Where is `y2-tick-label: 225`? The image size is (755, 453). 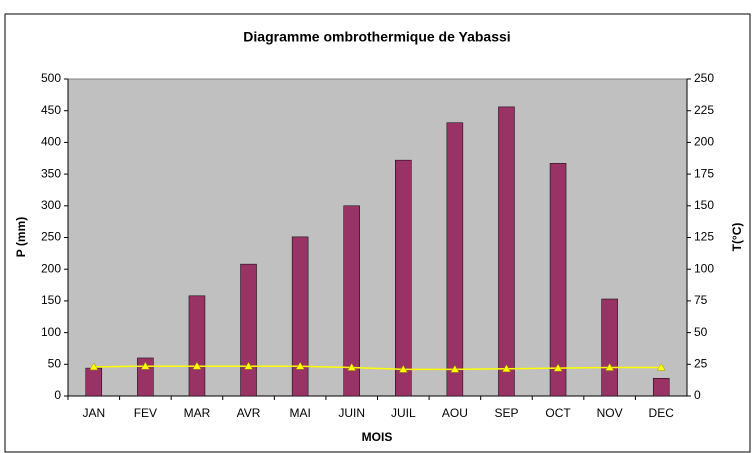 y2-tick-label: 225 is located at coordinates (704, 110).